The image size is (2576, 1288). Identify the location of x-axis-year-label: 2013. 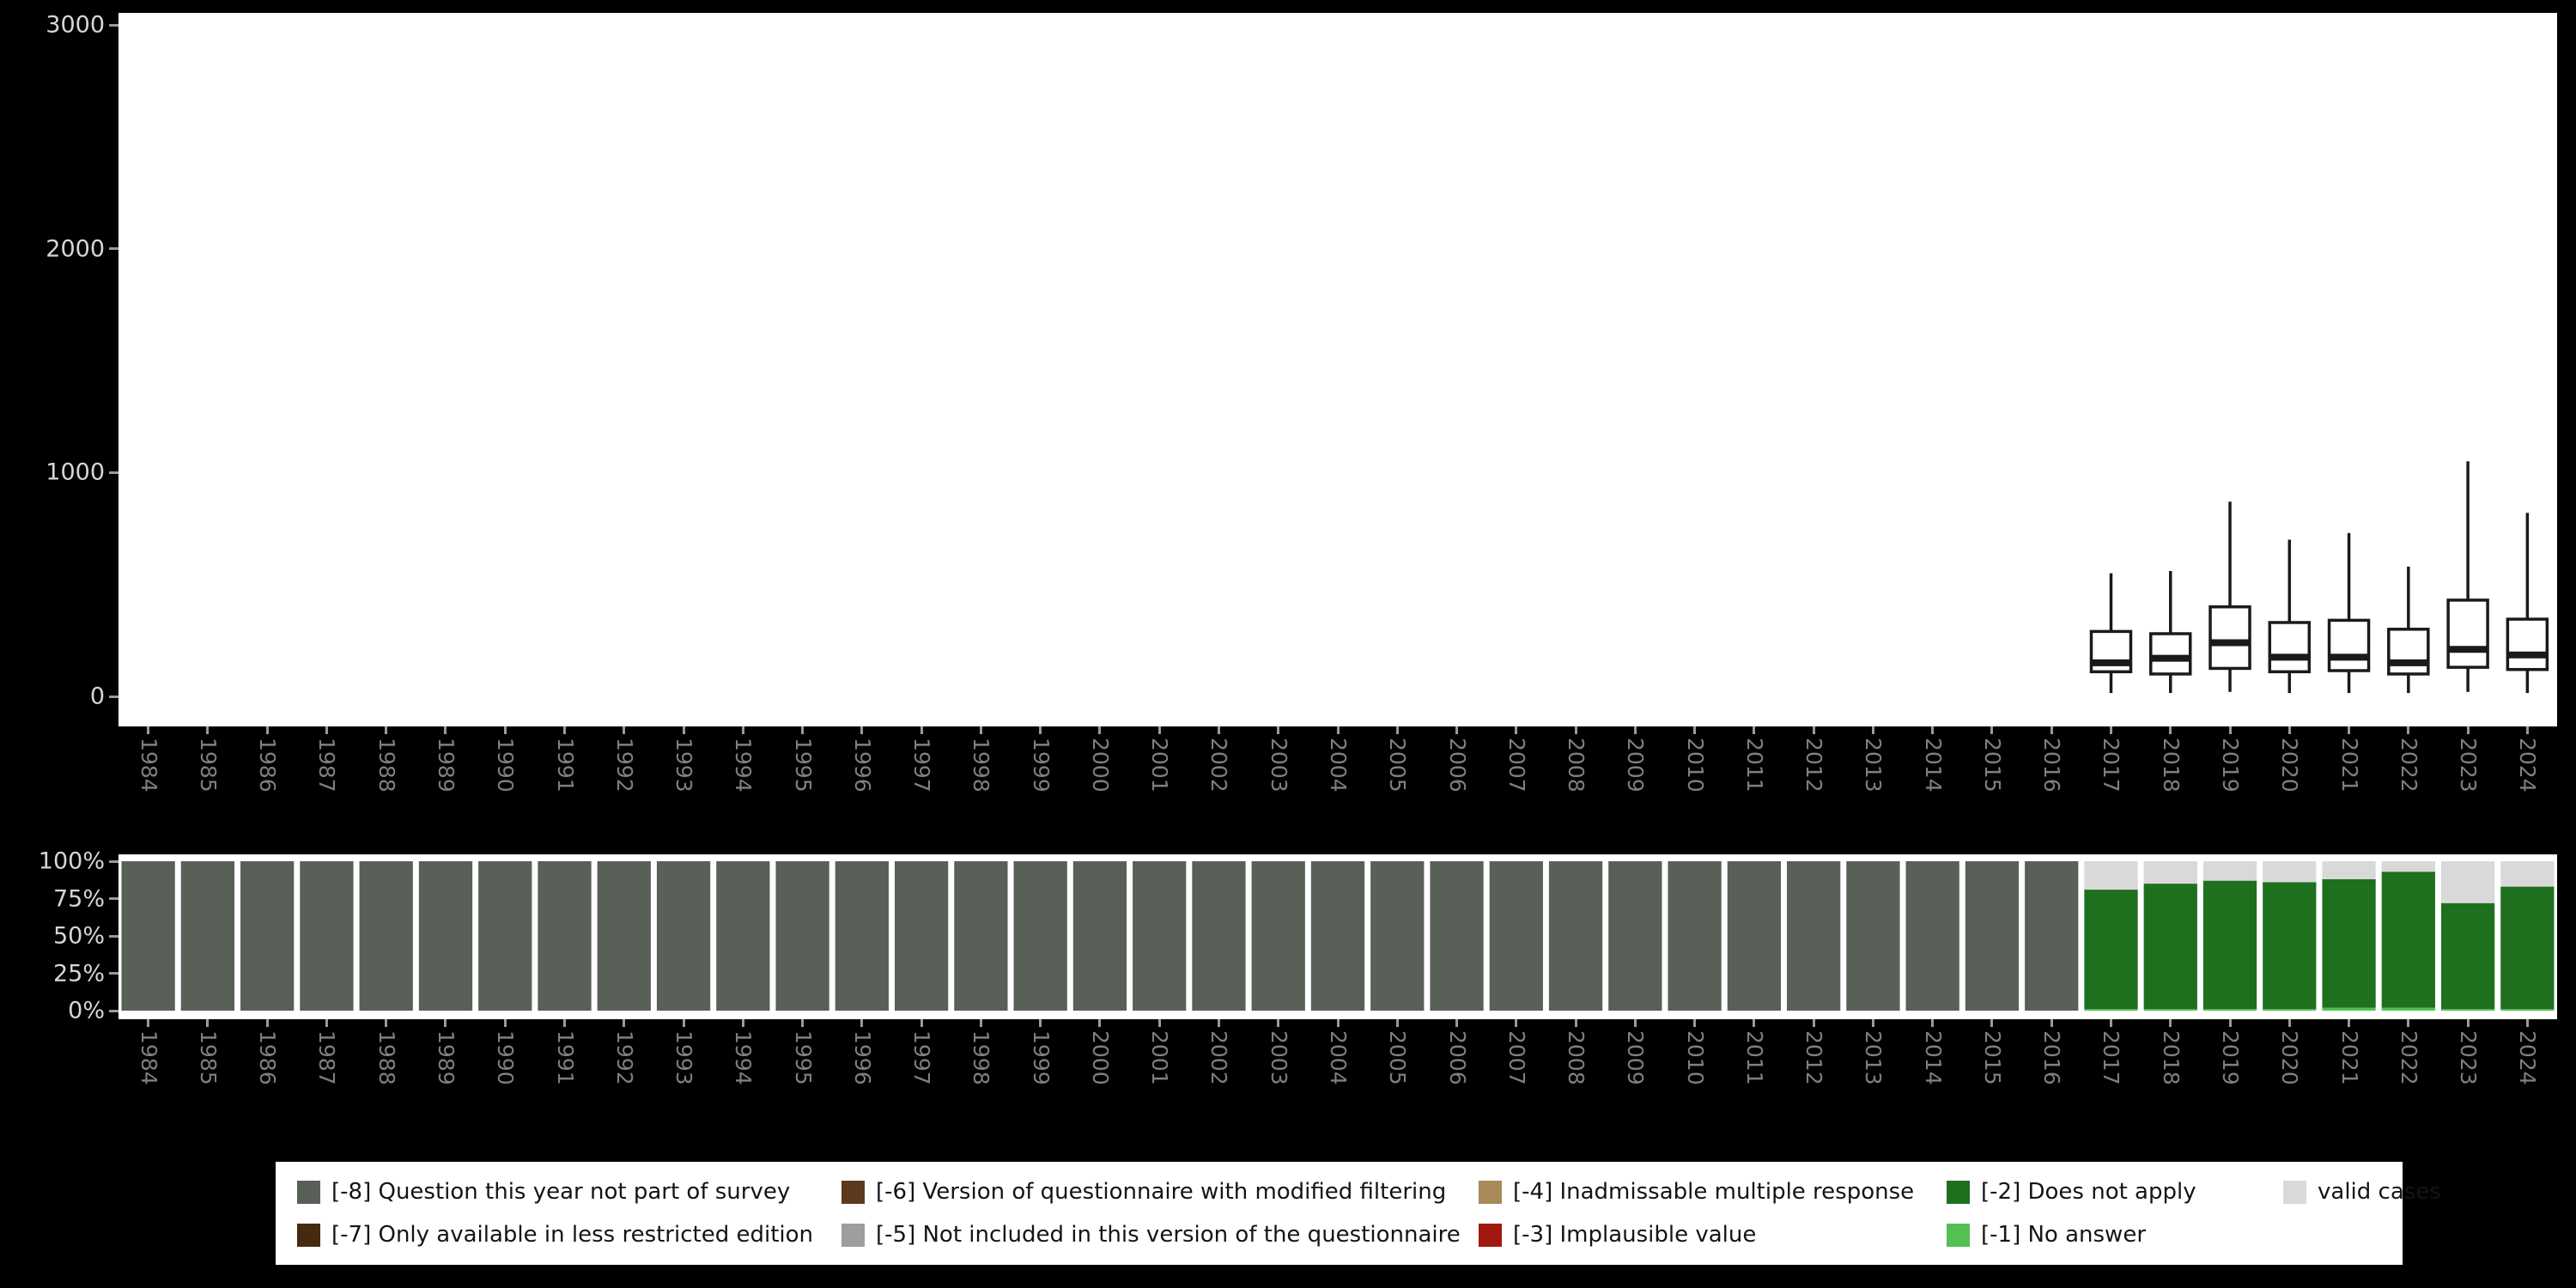
(1873, 1057).